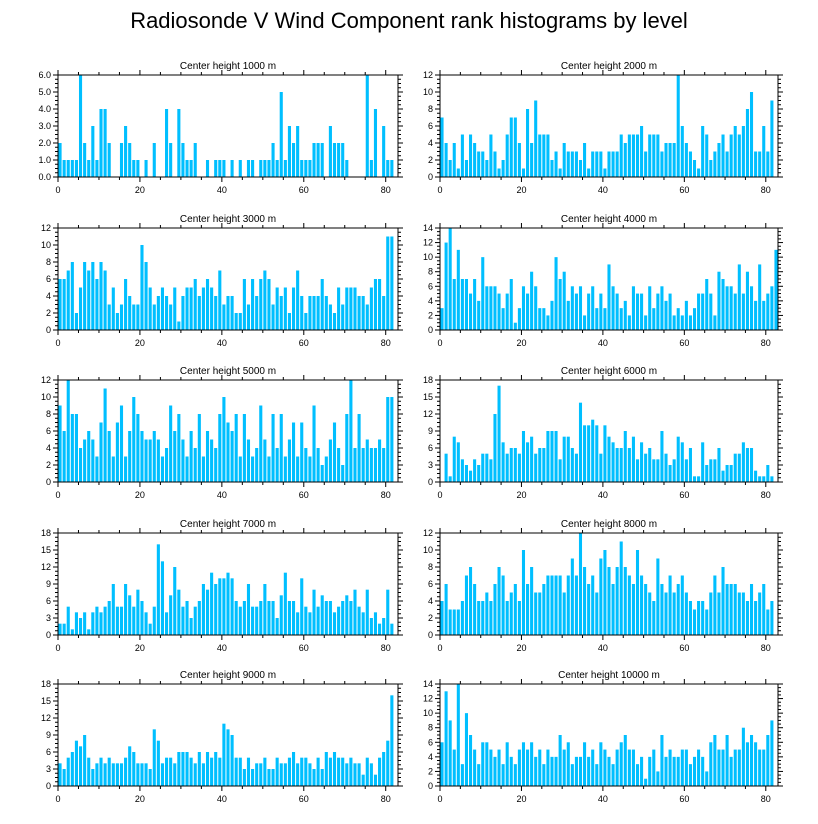 This screenshot has height=824, width=818. Describe the element at coordinates (428, 699) in the screenshot. I see `y-tick-label: 12` at that location.